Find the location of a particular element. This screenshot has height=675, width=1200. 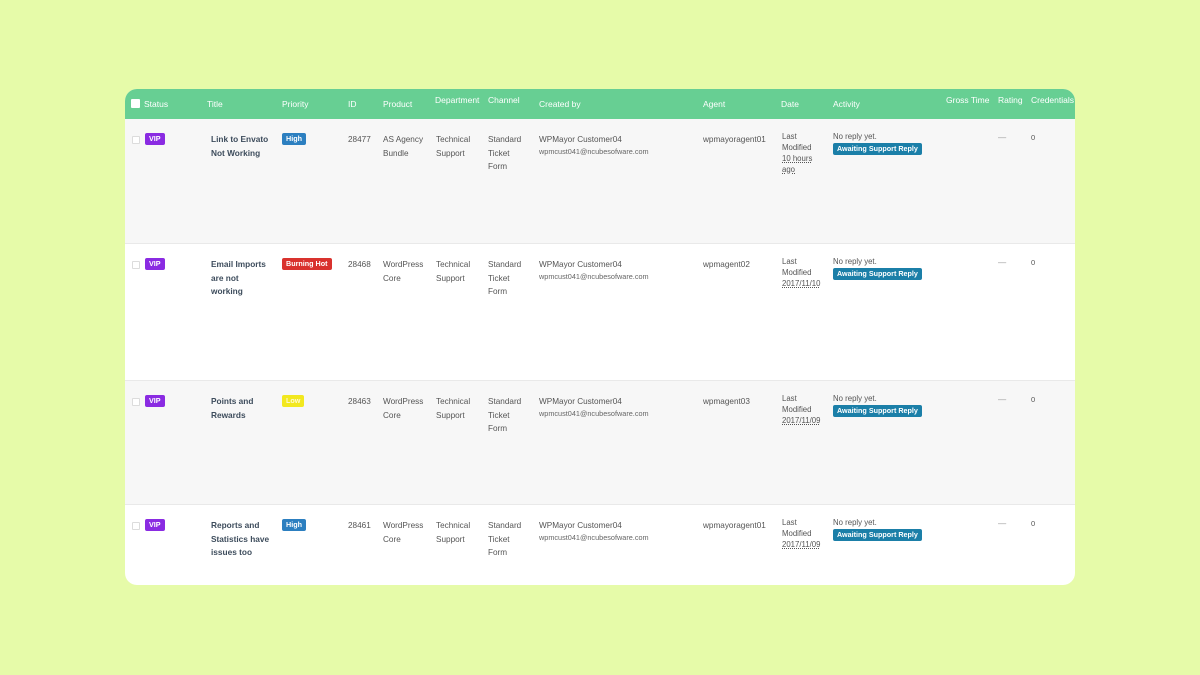

header-credentials: Credentials is located at coordinates (1052, 100).